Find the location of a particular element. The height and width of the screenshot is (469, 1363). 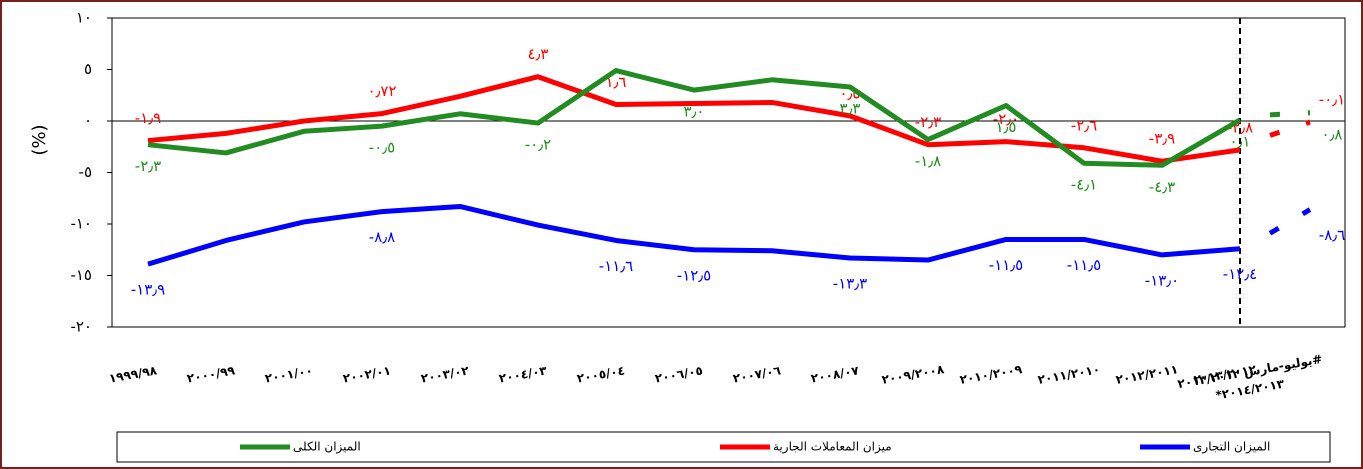

data-label: -١٫٩ is located at coordinates (148, 118).